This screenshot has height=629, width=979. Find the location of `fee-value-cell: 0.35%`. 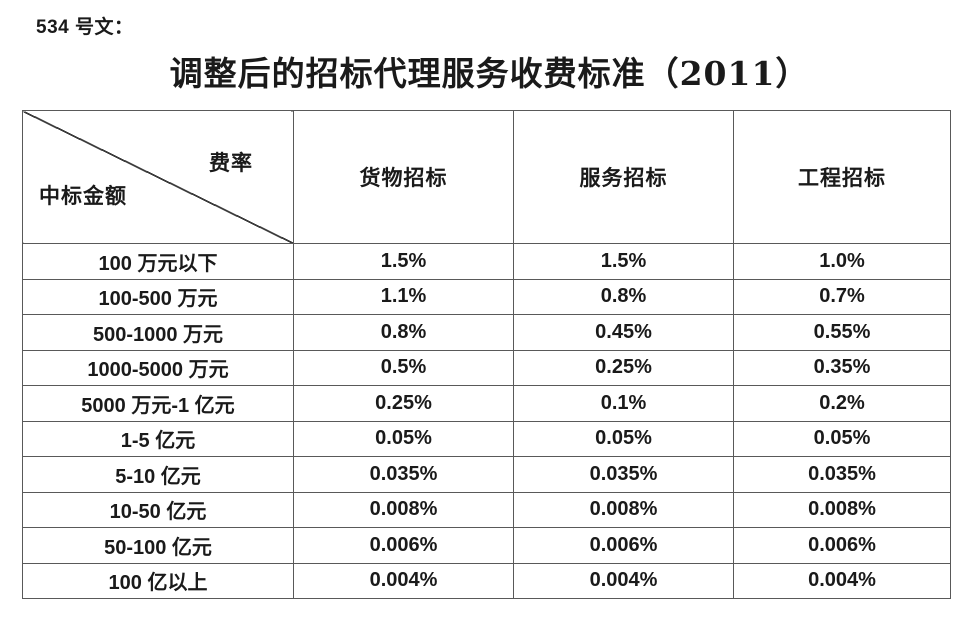

fee-value-cell: 0.35% is located at coordinates (842, 367).